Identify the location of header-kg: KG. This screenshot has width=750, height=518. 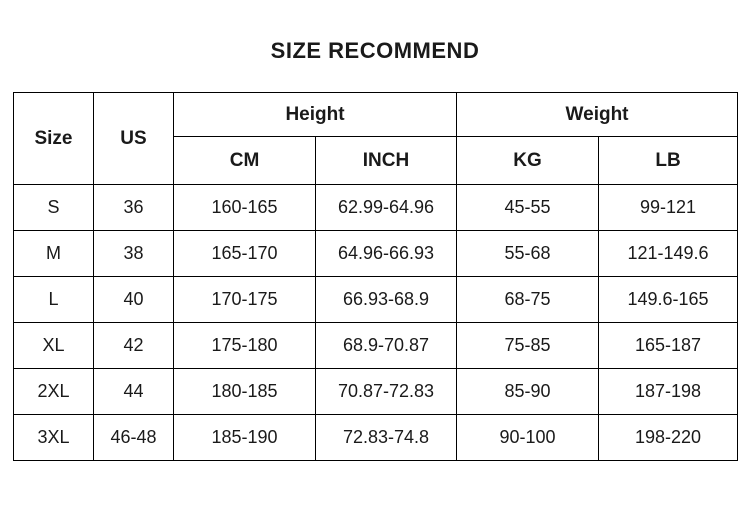
(528, 160).